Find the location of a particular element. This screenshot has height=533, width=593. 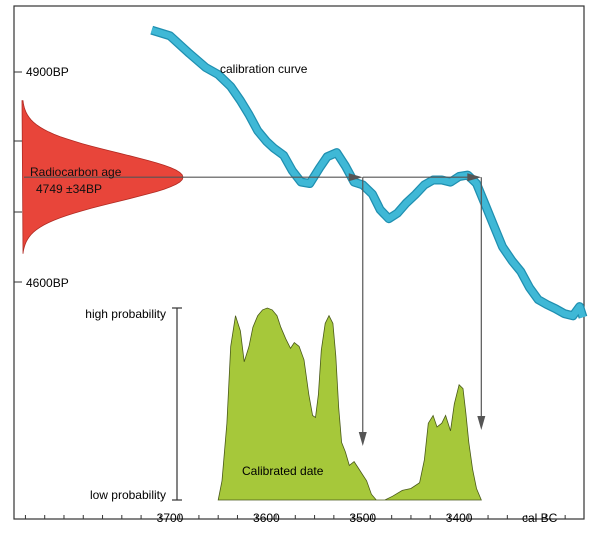

radiocarbon-age-label: Radiocarbon age is located at coordinates (76, 172).